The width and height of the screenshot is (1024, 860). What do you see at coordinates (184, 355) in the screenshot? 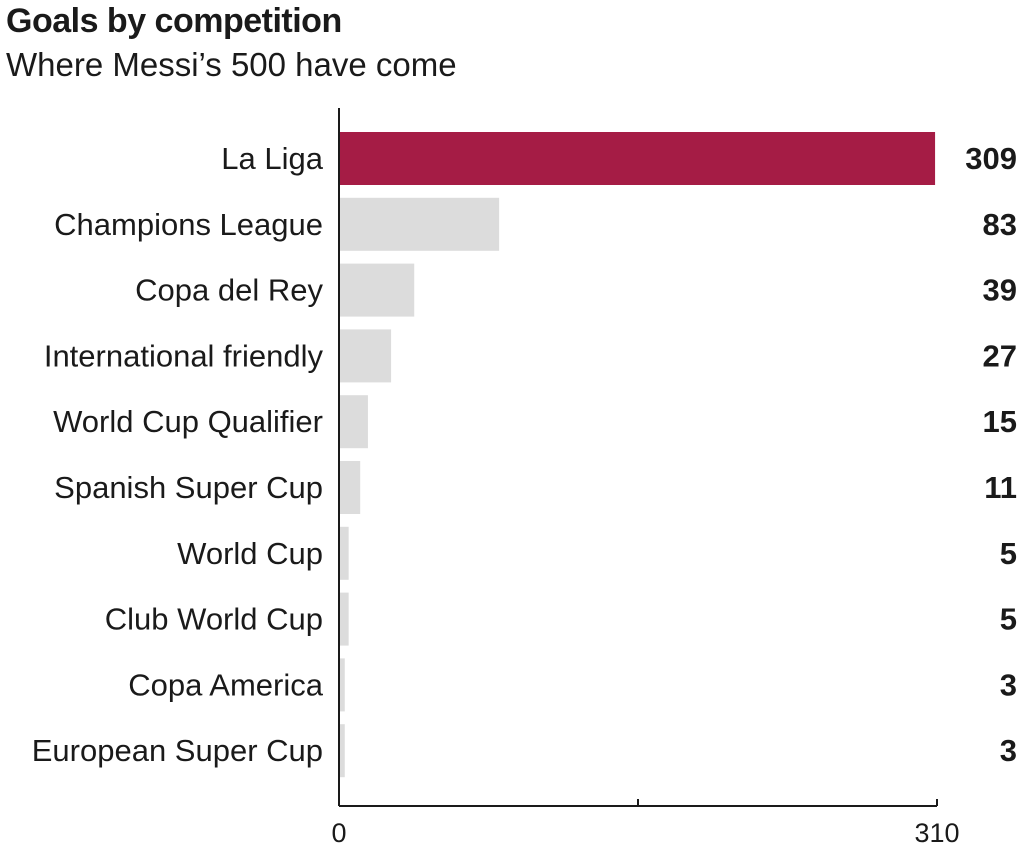
I see `category-label: International friendly` at bounding box center [184, 355].